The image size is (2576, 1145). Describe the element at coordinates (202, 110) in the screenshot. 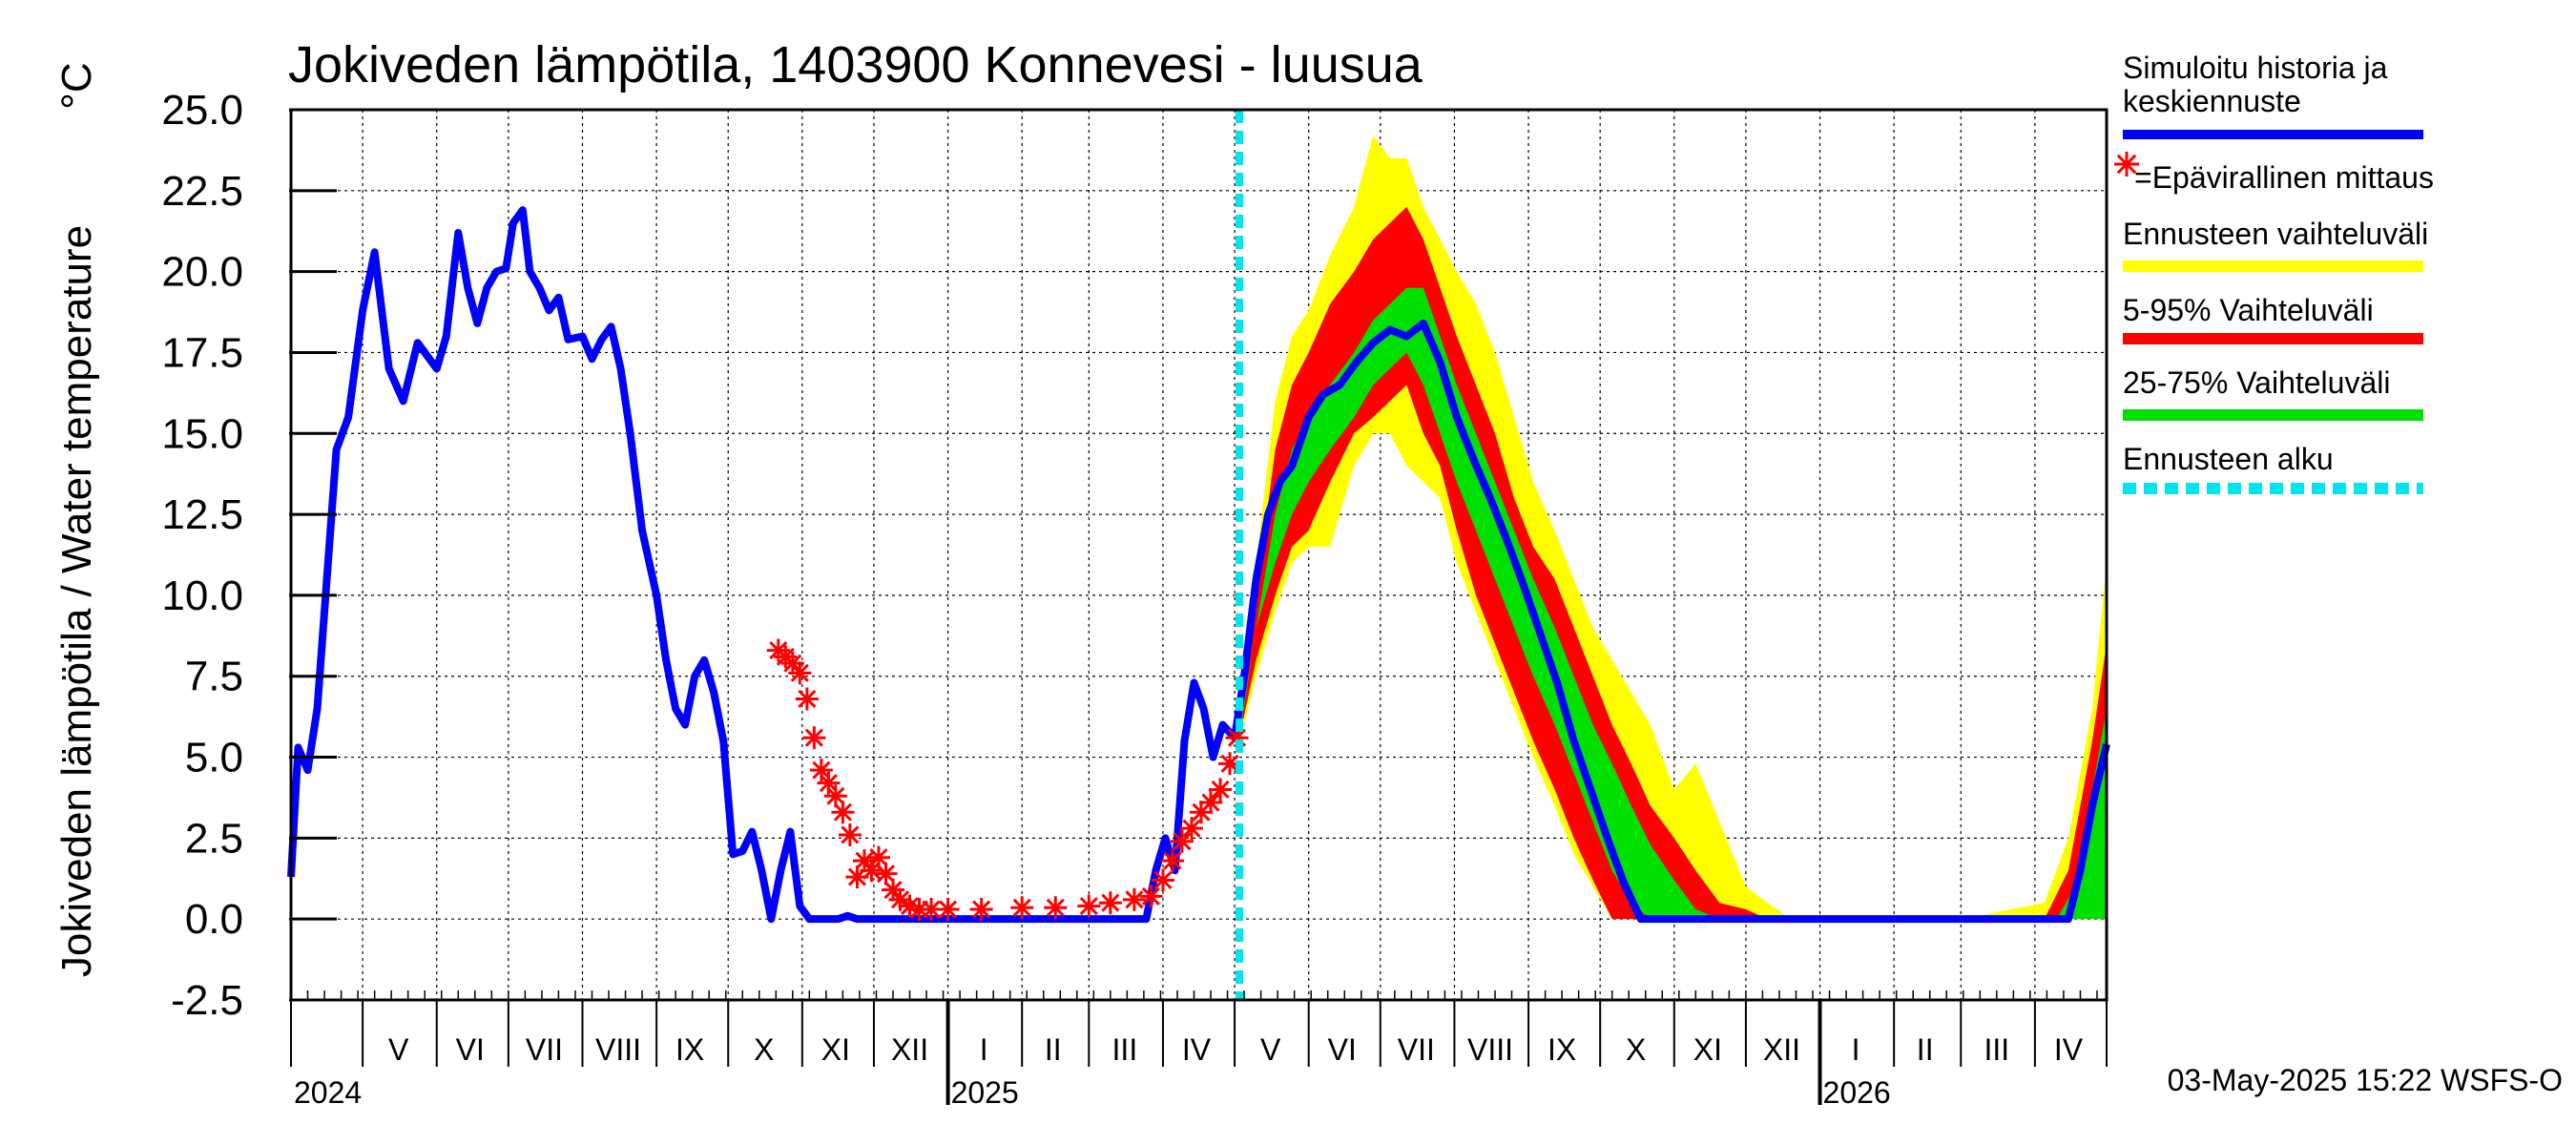

I see `y-tick-label: 25.0` at that location.